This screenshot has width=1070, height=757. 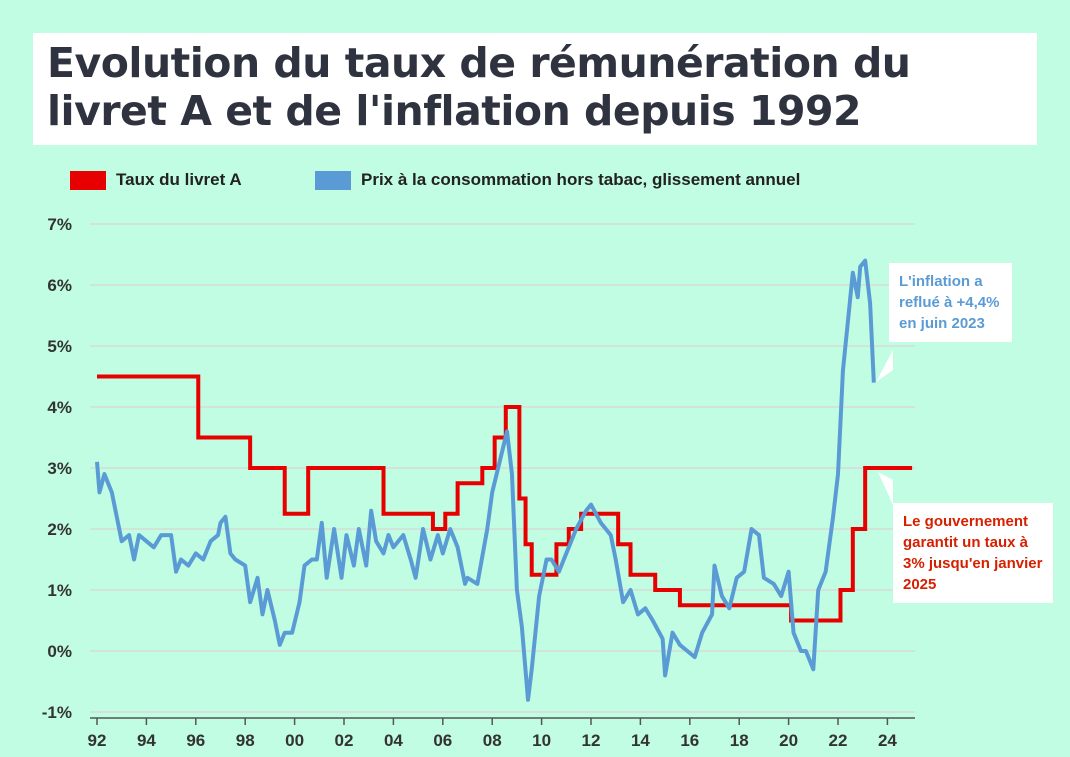 What do you see at coordinates (442, 740) in the screenshot?
I see `x-tick-label: 06` at bounding box center [442, 740].